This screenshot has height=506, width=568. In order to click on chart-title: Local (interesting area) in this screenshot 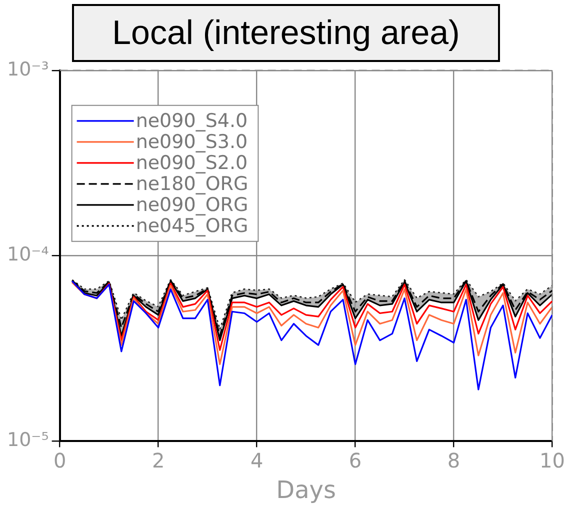, I will do `click(286, 33)`.